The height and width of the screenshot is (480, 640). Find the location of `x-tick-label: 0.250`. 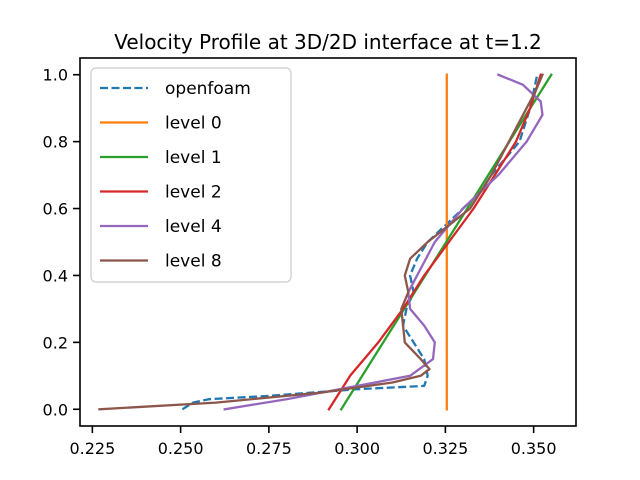

x-tick-label: 0.250 is located at coordinates (181, 448).